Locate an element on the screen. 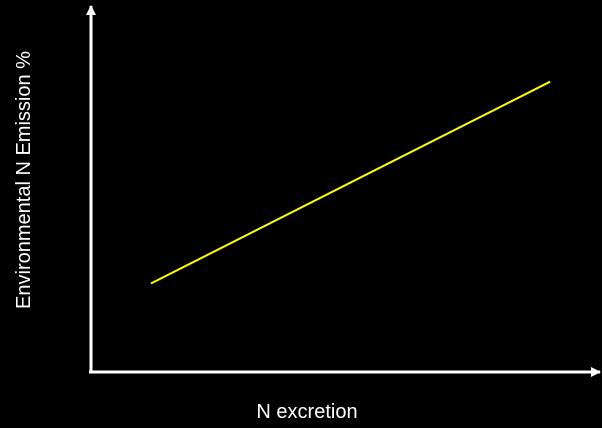  y-axis-label: Environmental N Emission % is located at coordinates (24, 180).